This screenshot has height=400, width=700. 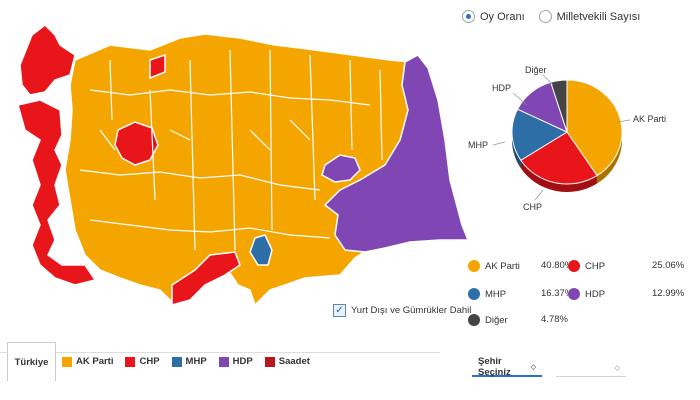 I want to click on vote-share-pie-chart: Diğer HDP MHP CHP AK Parti, so click(x=567, y=138).